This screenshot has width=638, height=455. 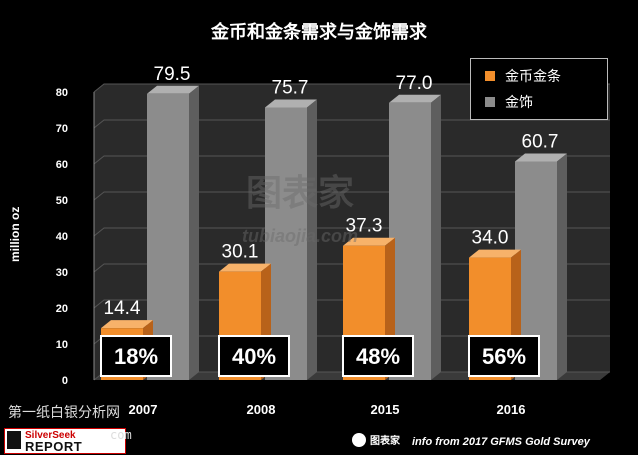 I want to click on footer-site-text: 第一纸白银分析网, so click(x=64, y=413).